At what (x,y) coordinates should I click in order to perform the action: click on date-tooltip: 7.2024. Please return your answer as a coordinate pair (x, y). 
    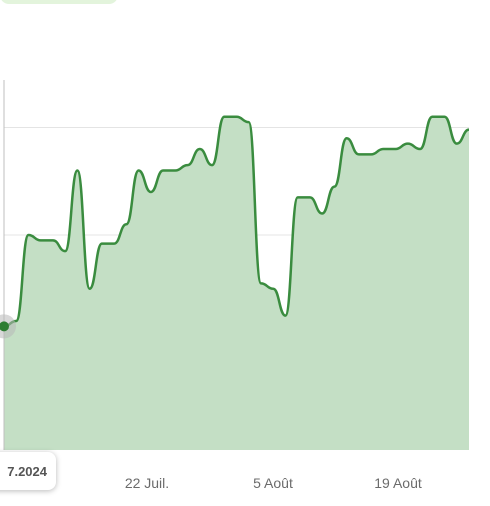
    Looking at the image, I should click on (28, 471).